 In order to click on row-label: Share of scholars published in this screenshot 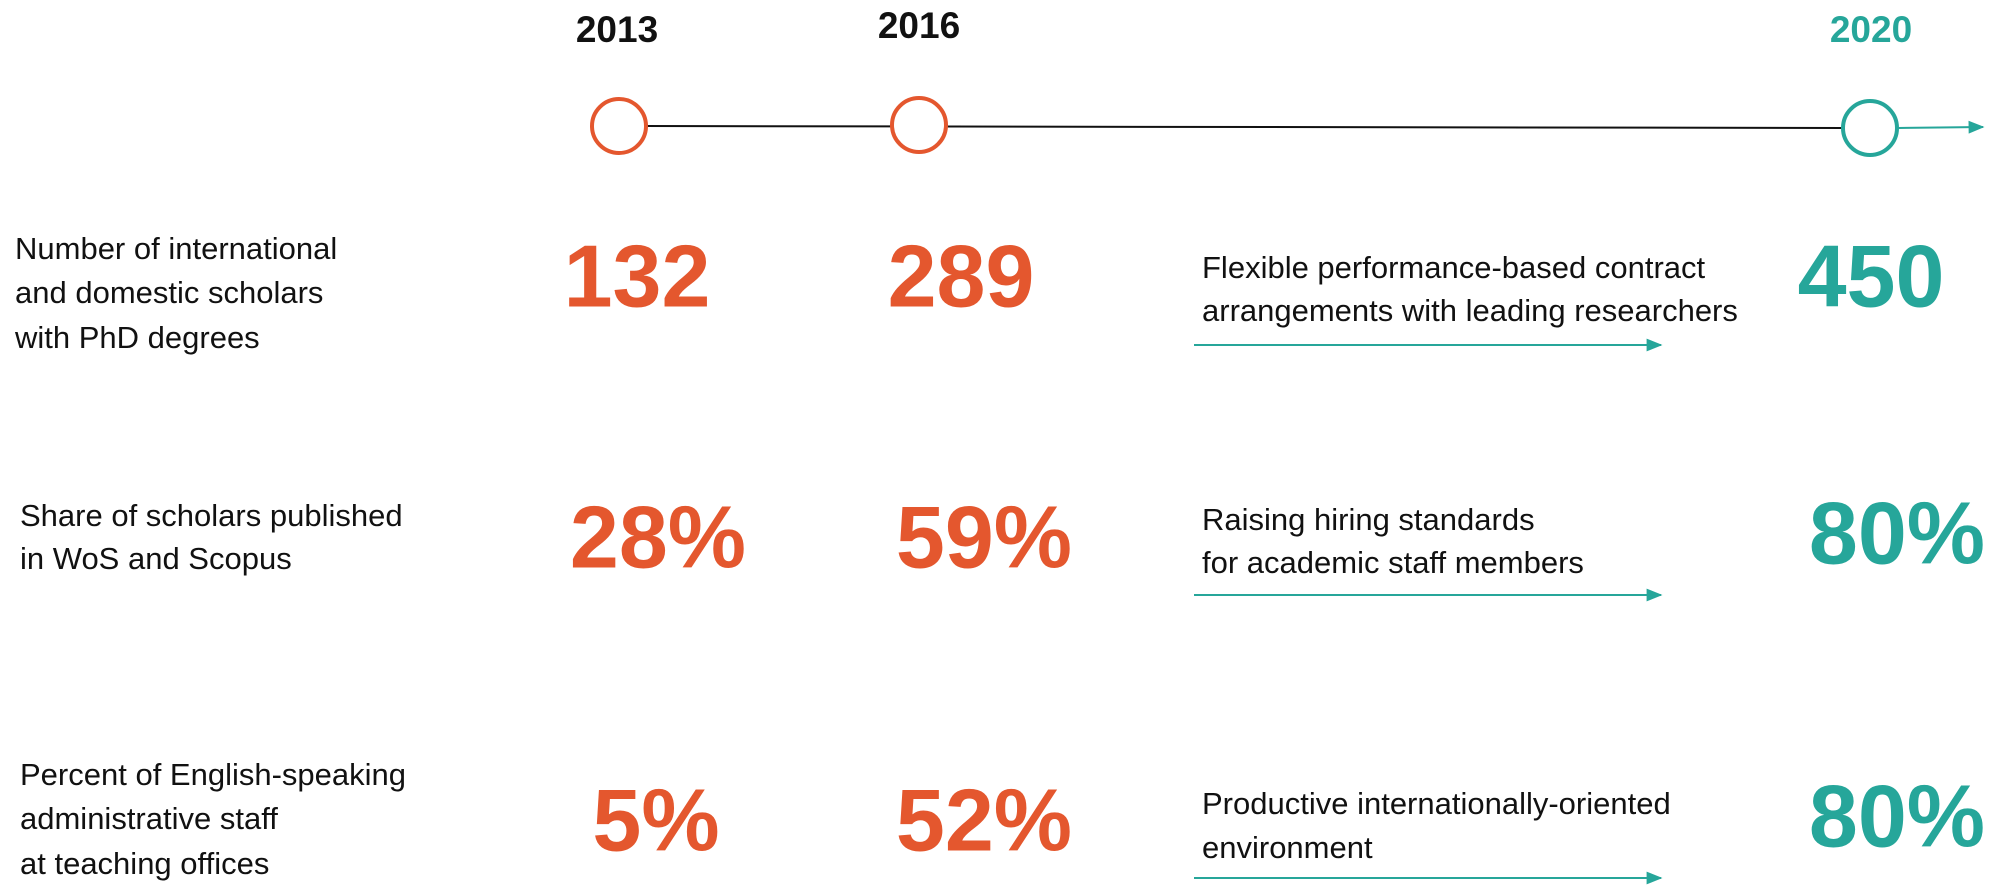, I will do `click(211, 515)`.